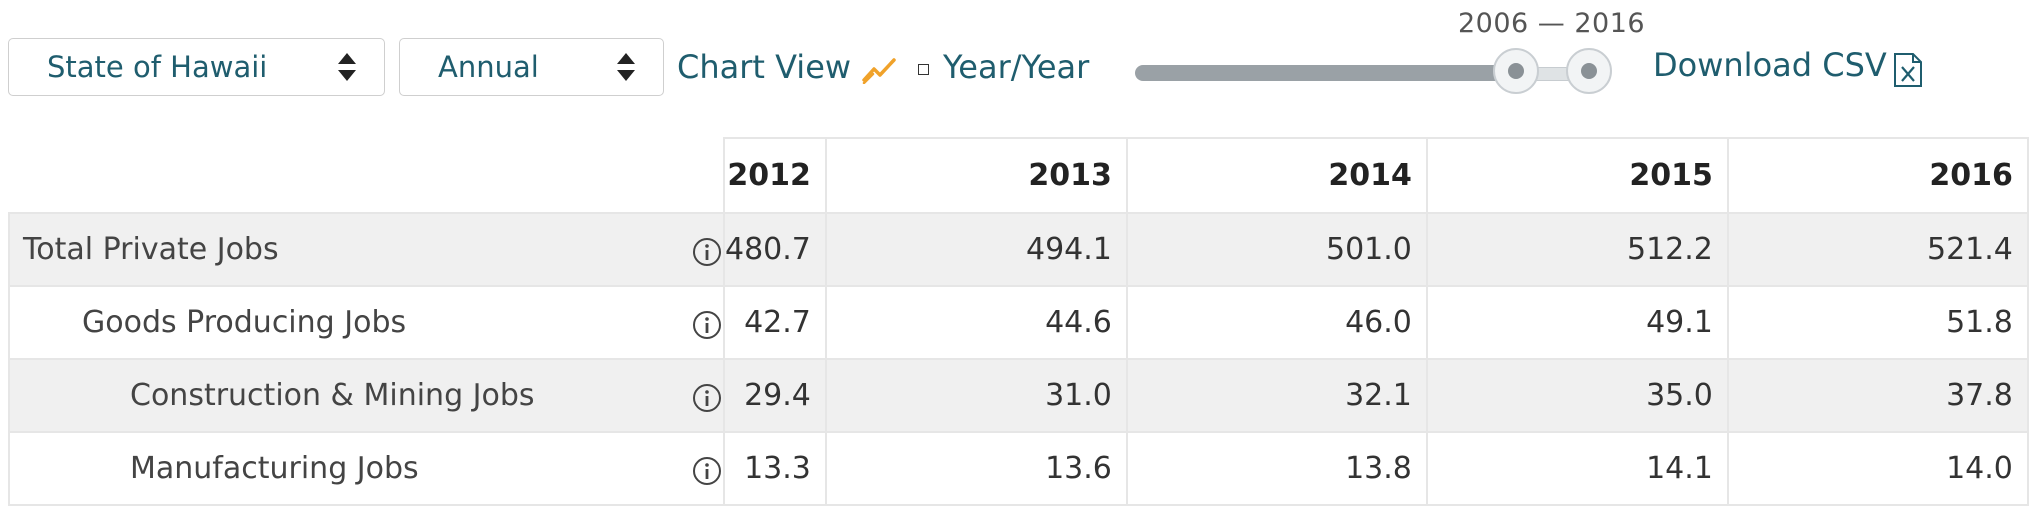 The image size is (2034, 506). What do you see at coordinates (144, 249) in the screenshot?
I see `row-label: Total Private Jobs` at bounding box center [144, 249].